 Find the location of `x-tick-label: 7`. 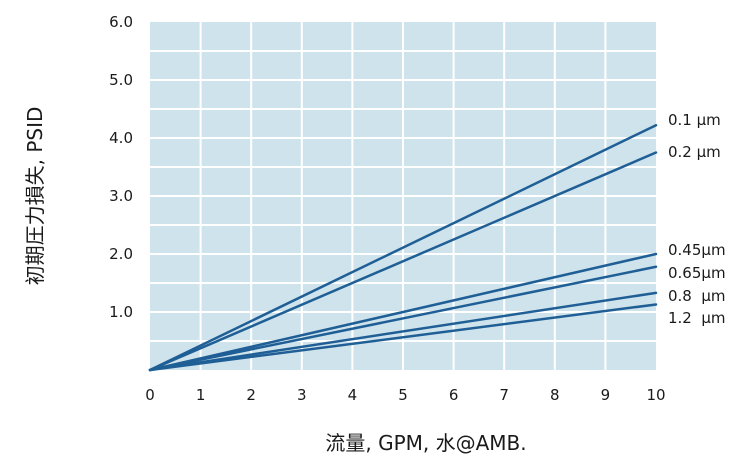

x-tick-label: 7 is located at coordinates (504, 395).